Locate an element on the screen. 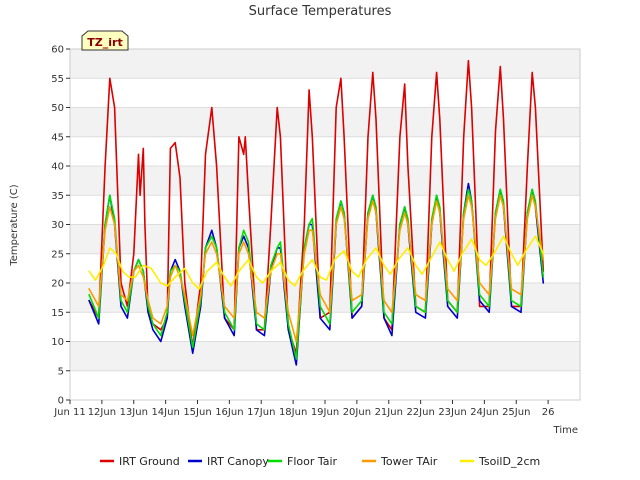  y-tick-label: 40 is located at coordinates (57, 167).